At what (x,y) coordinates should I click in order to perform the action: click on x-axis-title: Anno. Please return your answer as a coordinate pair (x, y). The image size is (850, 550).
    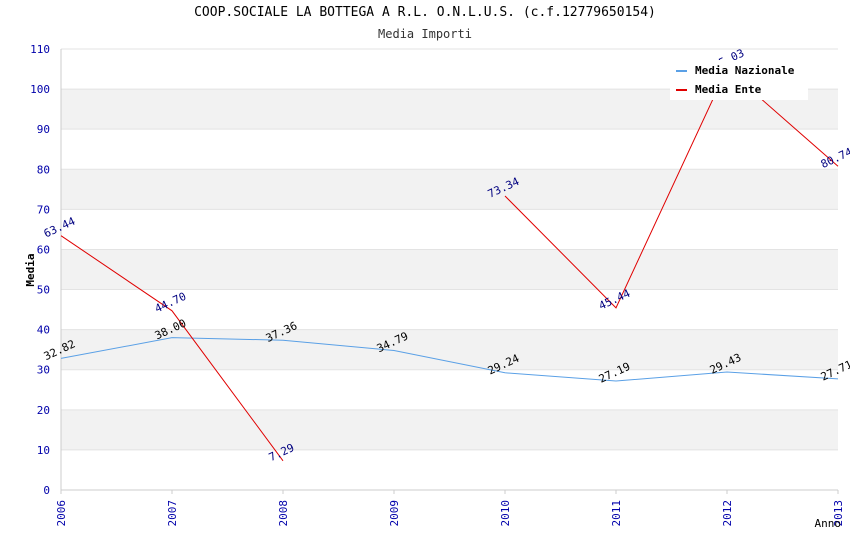
    Looking at the image, I should click on (828, 523).